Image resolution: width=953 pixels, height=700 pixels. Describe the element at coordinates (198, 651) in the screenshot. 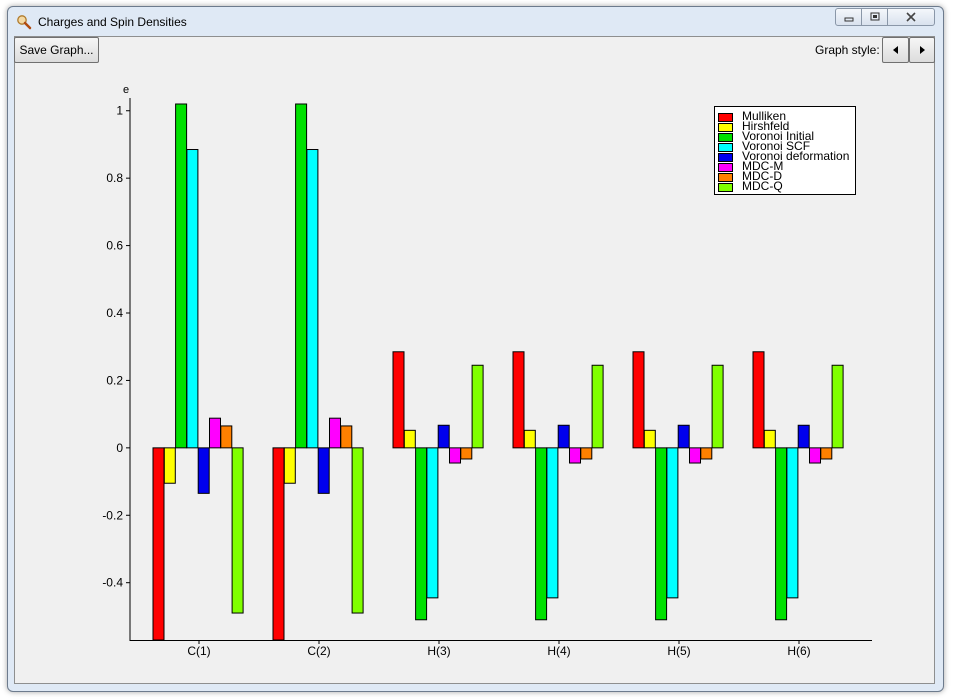

I see `x-tick-label: C(1)` at that location.